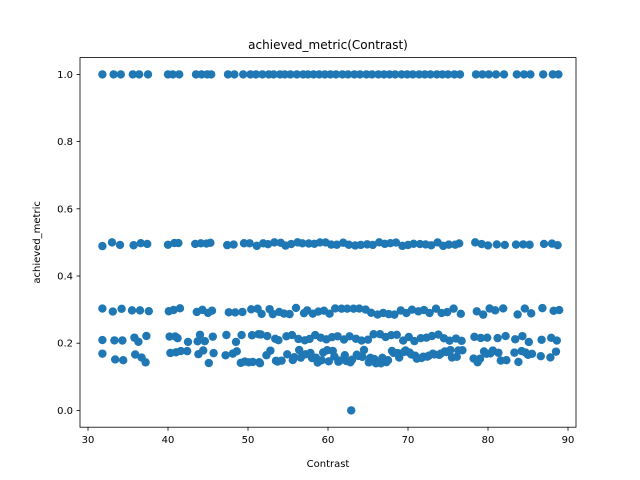 This screenshot has width=640, height=480. Describe the element at coordinates (328, 45) in the screenshot. I see `chart-title: achieved_metric(Contrast)` at that location.